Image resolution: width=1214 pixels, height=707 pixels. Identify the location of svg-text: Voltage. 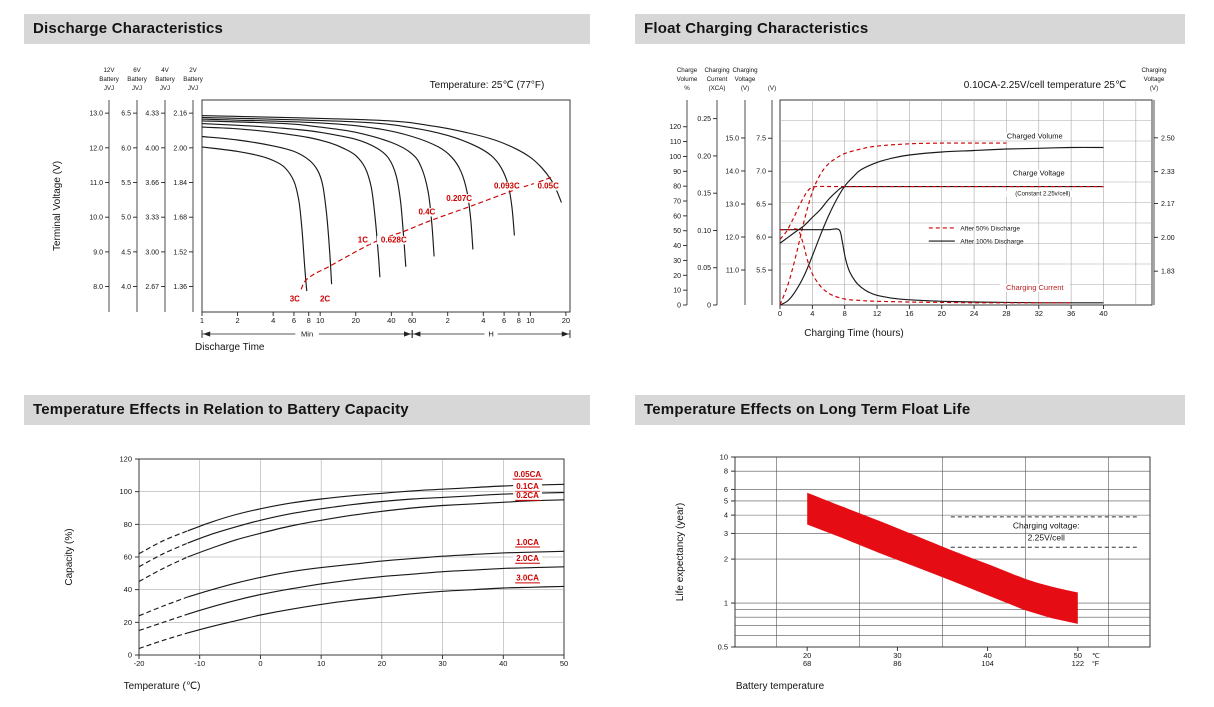
(1154, 79).